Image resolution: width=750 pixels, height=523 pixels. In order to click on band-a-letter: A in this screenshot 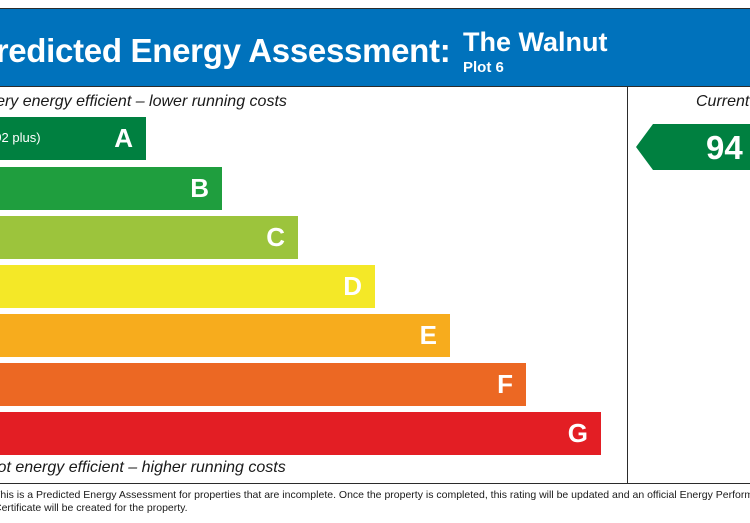, I will do `click(123, 138)`.